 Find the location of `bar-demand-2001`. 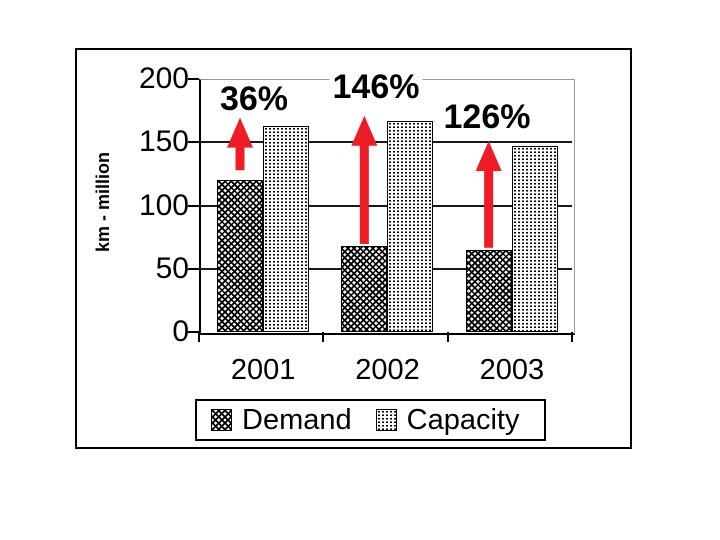

bar-demand-2001 is located at coordinates (240, 256).